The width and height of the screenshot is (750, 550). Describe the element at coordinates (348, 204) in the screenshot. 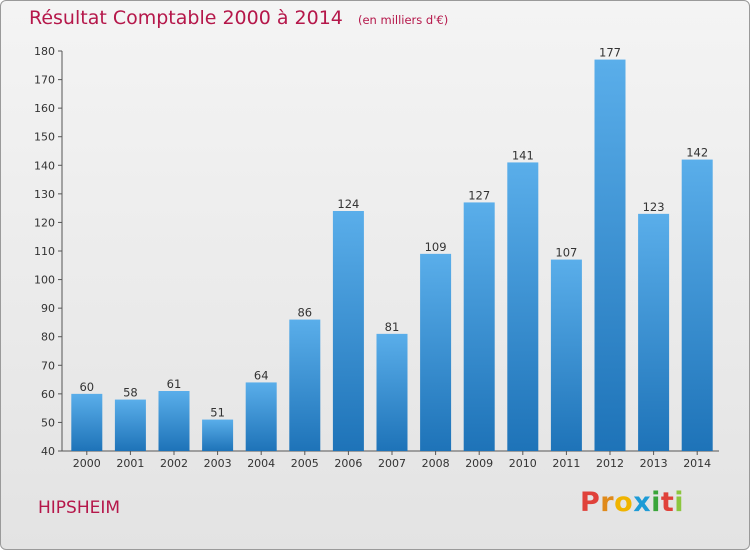

I see `bar-value-label: 124` at that location.